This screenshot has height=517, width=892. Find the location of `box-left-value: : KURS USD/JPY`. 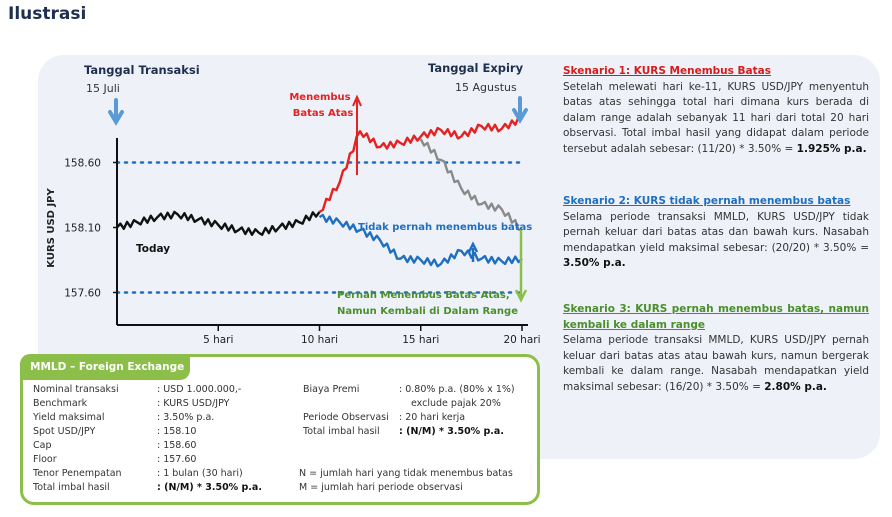

box-left-value: : KURS USD/JPY is located at coordinates (193, 403).